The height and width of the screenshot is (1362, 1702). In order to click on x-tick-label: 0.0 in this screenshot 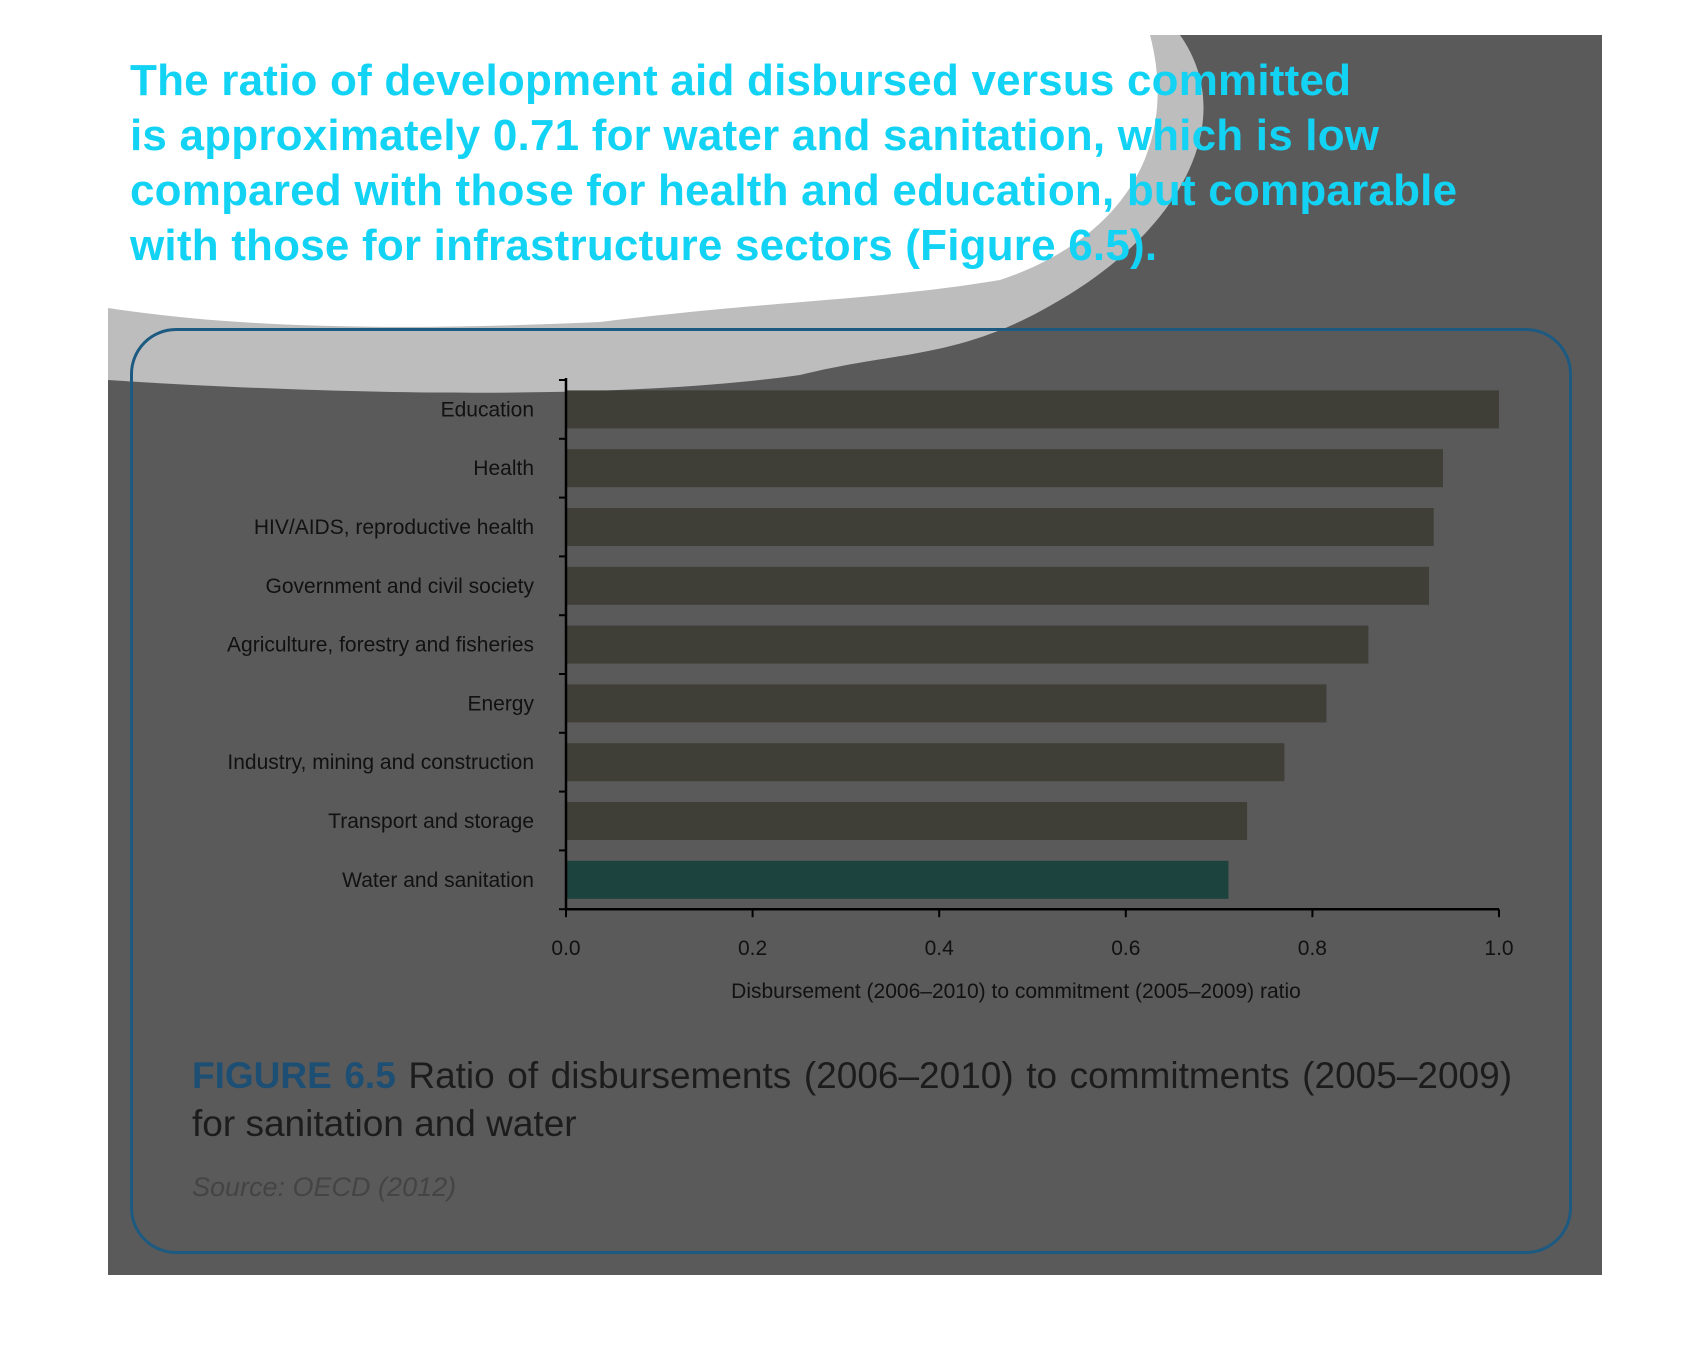, I will do `click(565, 948)`.